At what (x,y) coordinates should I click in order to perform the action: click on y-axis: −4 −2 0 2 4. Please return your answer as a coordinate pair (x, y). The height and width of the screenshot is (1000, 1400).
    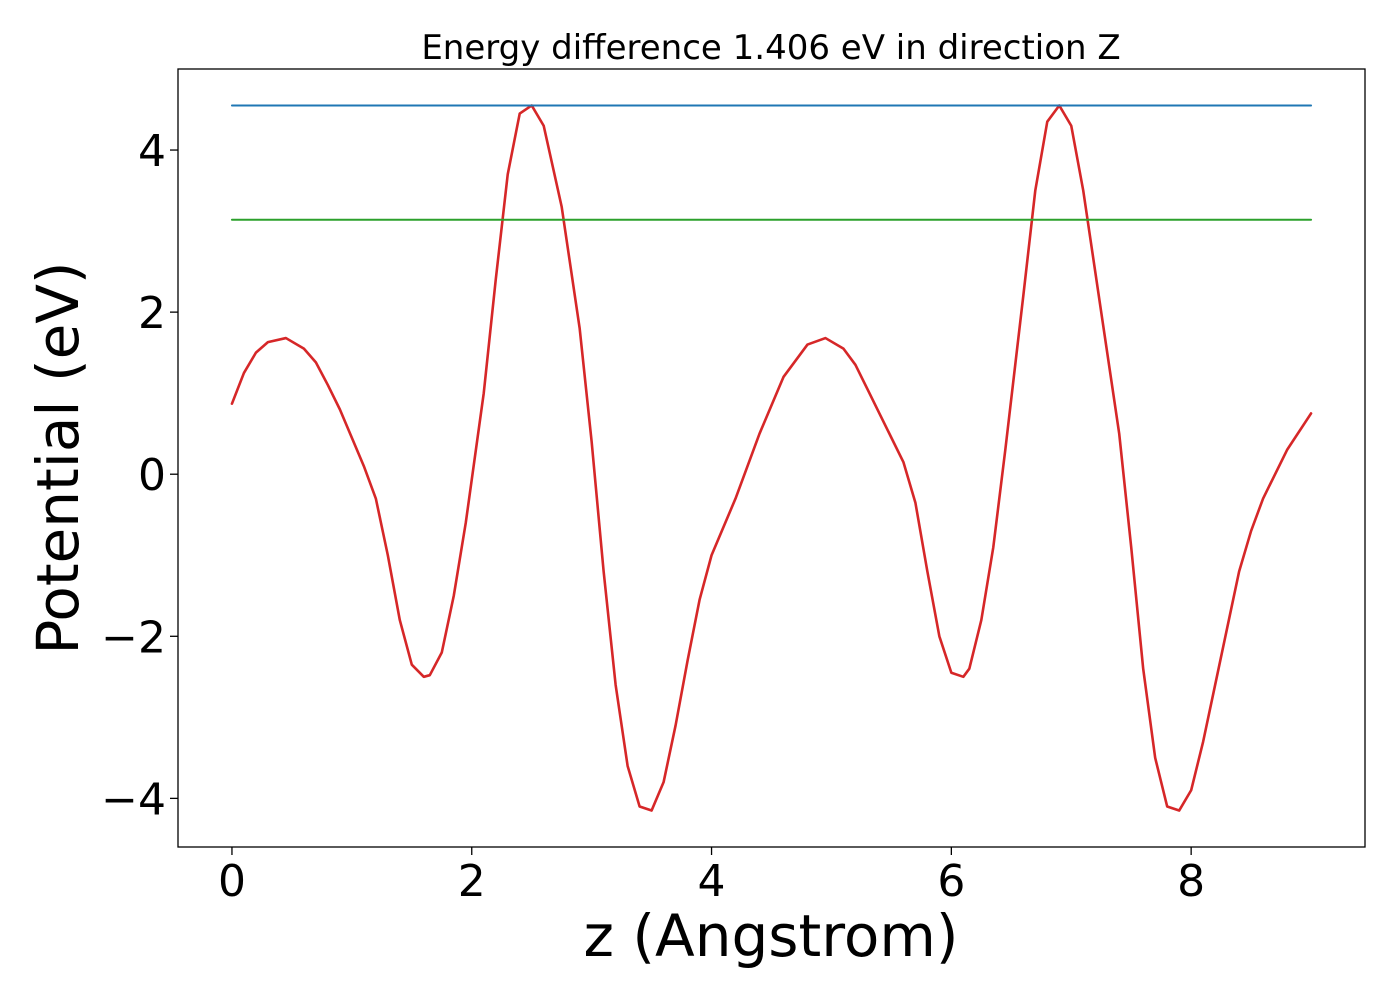
    Looking at the image, I should click on (139, 475).